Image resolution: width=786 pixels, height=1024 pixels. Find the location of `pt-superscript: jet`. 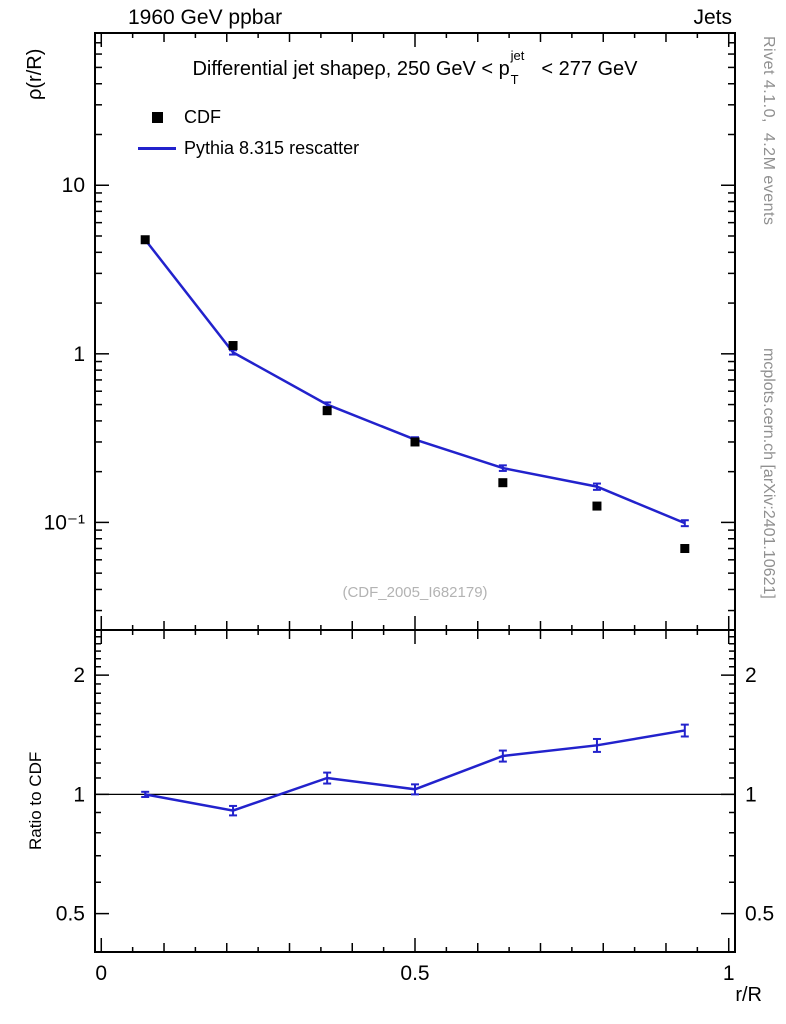

pt-superscript: jet is located at coordinates (517, 55).